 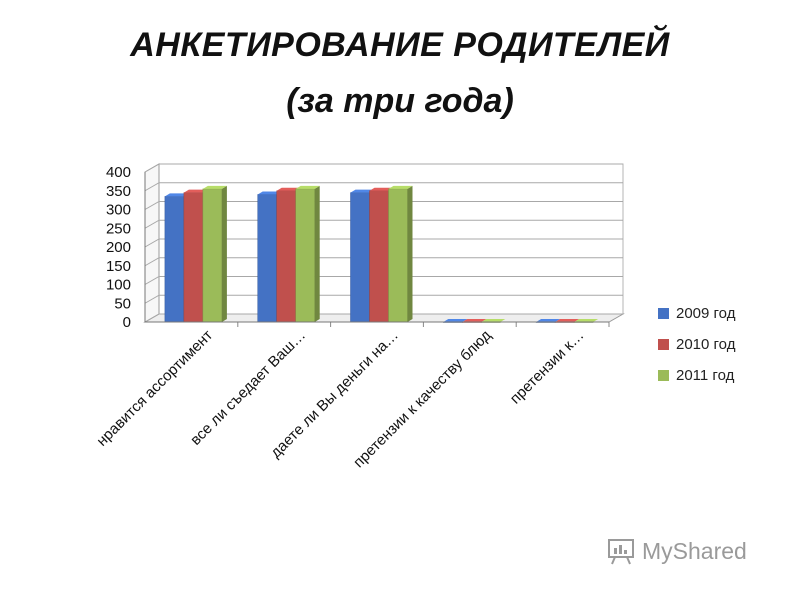 What do you see at coordinates (663, 344) in the screenshot?
I see `legend-swatch-2010` at bounding box center [663, 344].